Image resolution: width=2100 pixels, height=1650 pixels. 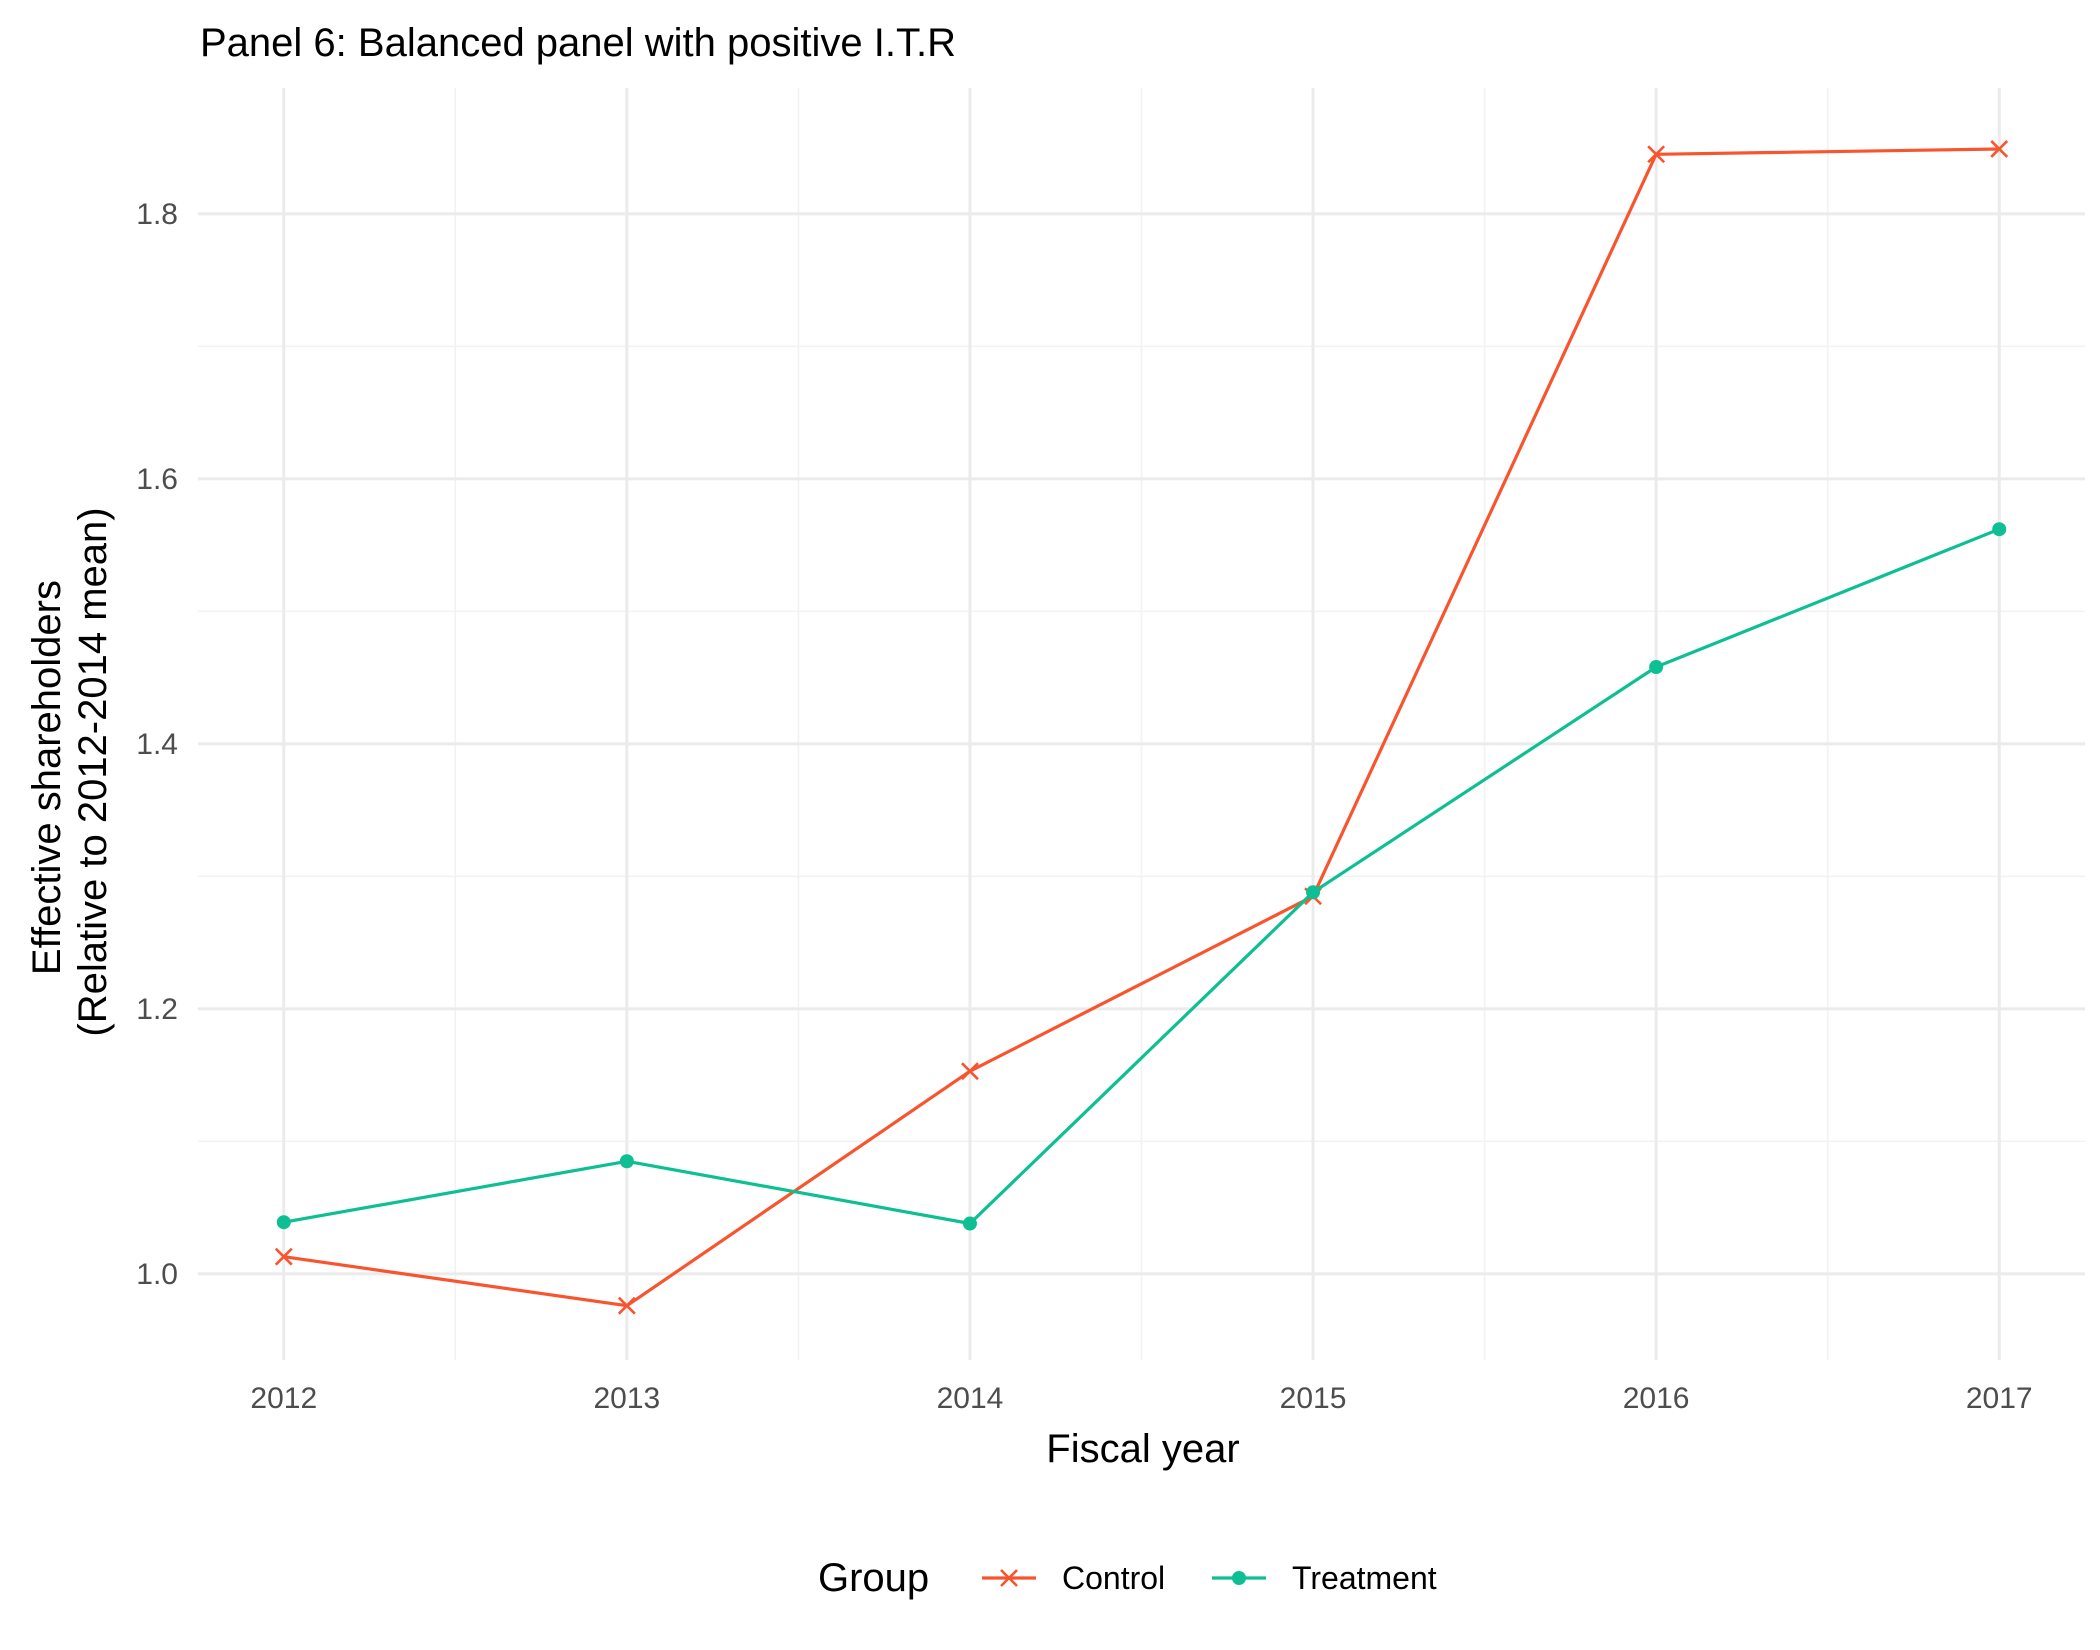 I want to click on x-tick-label: 2013, so click(x=626, y=1398).